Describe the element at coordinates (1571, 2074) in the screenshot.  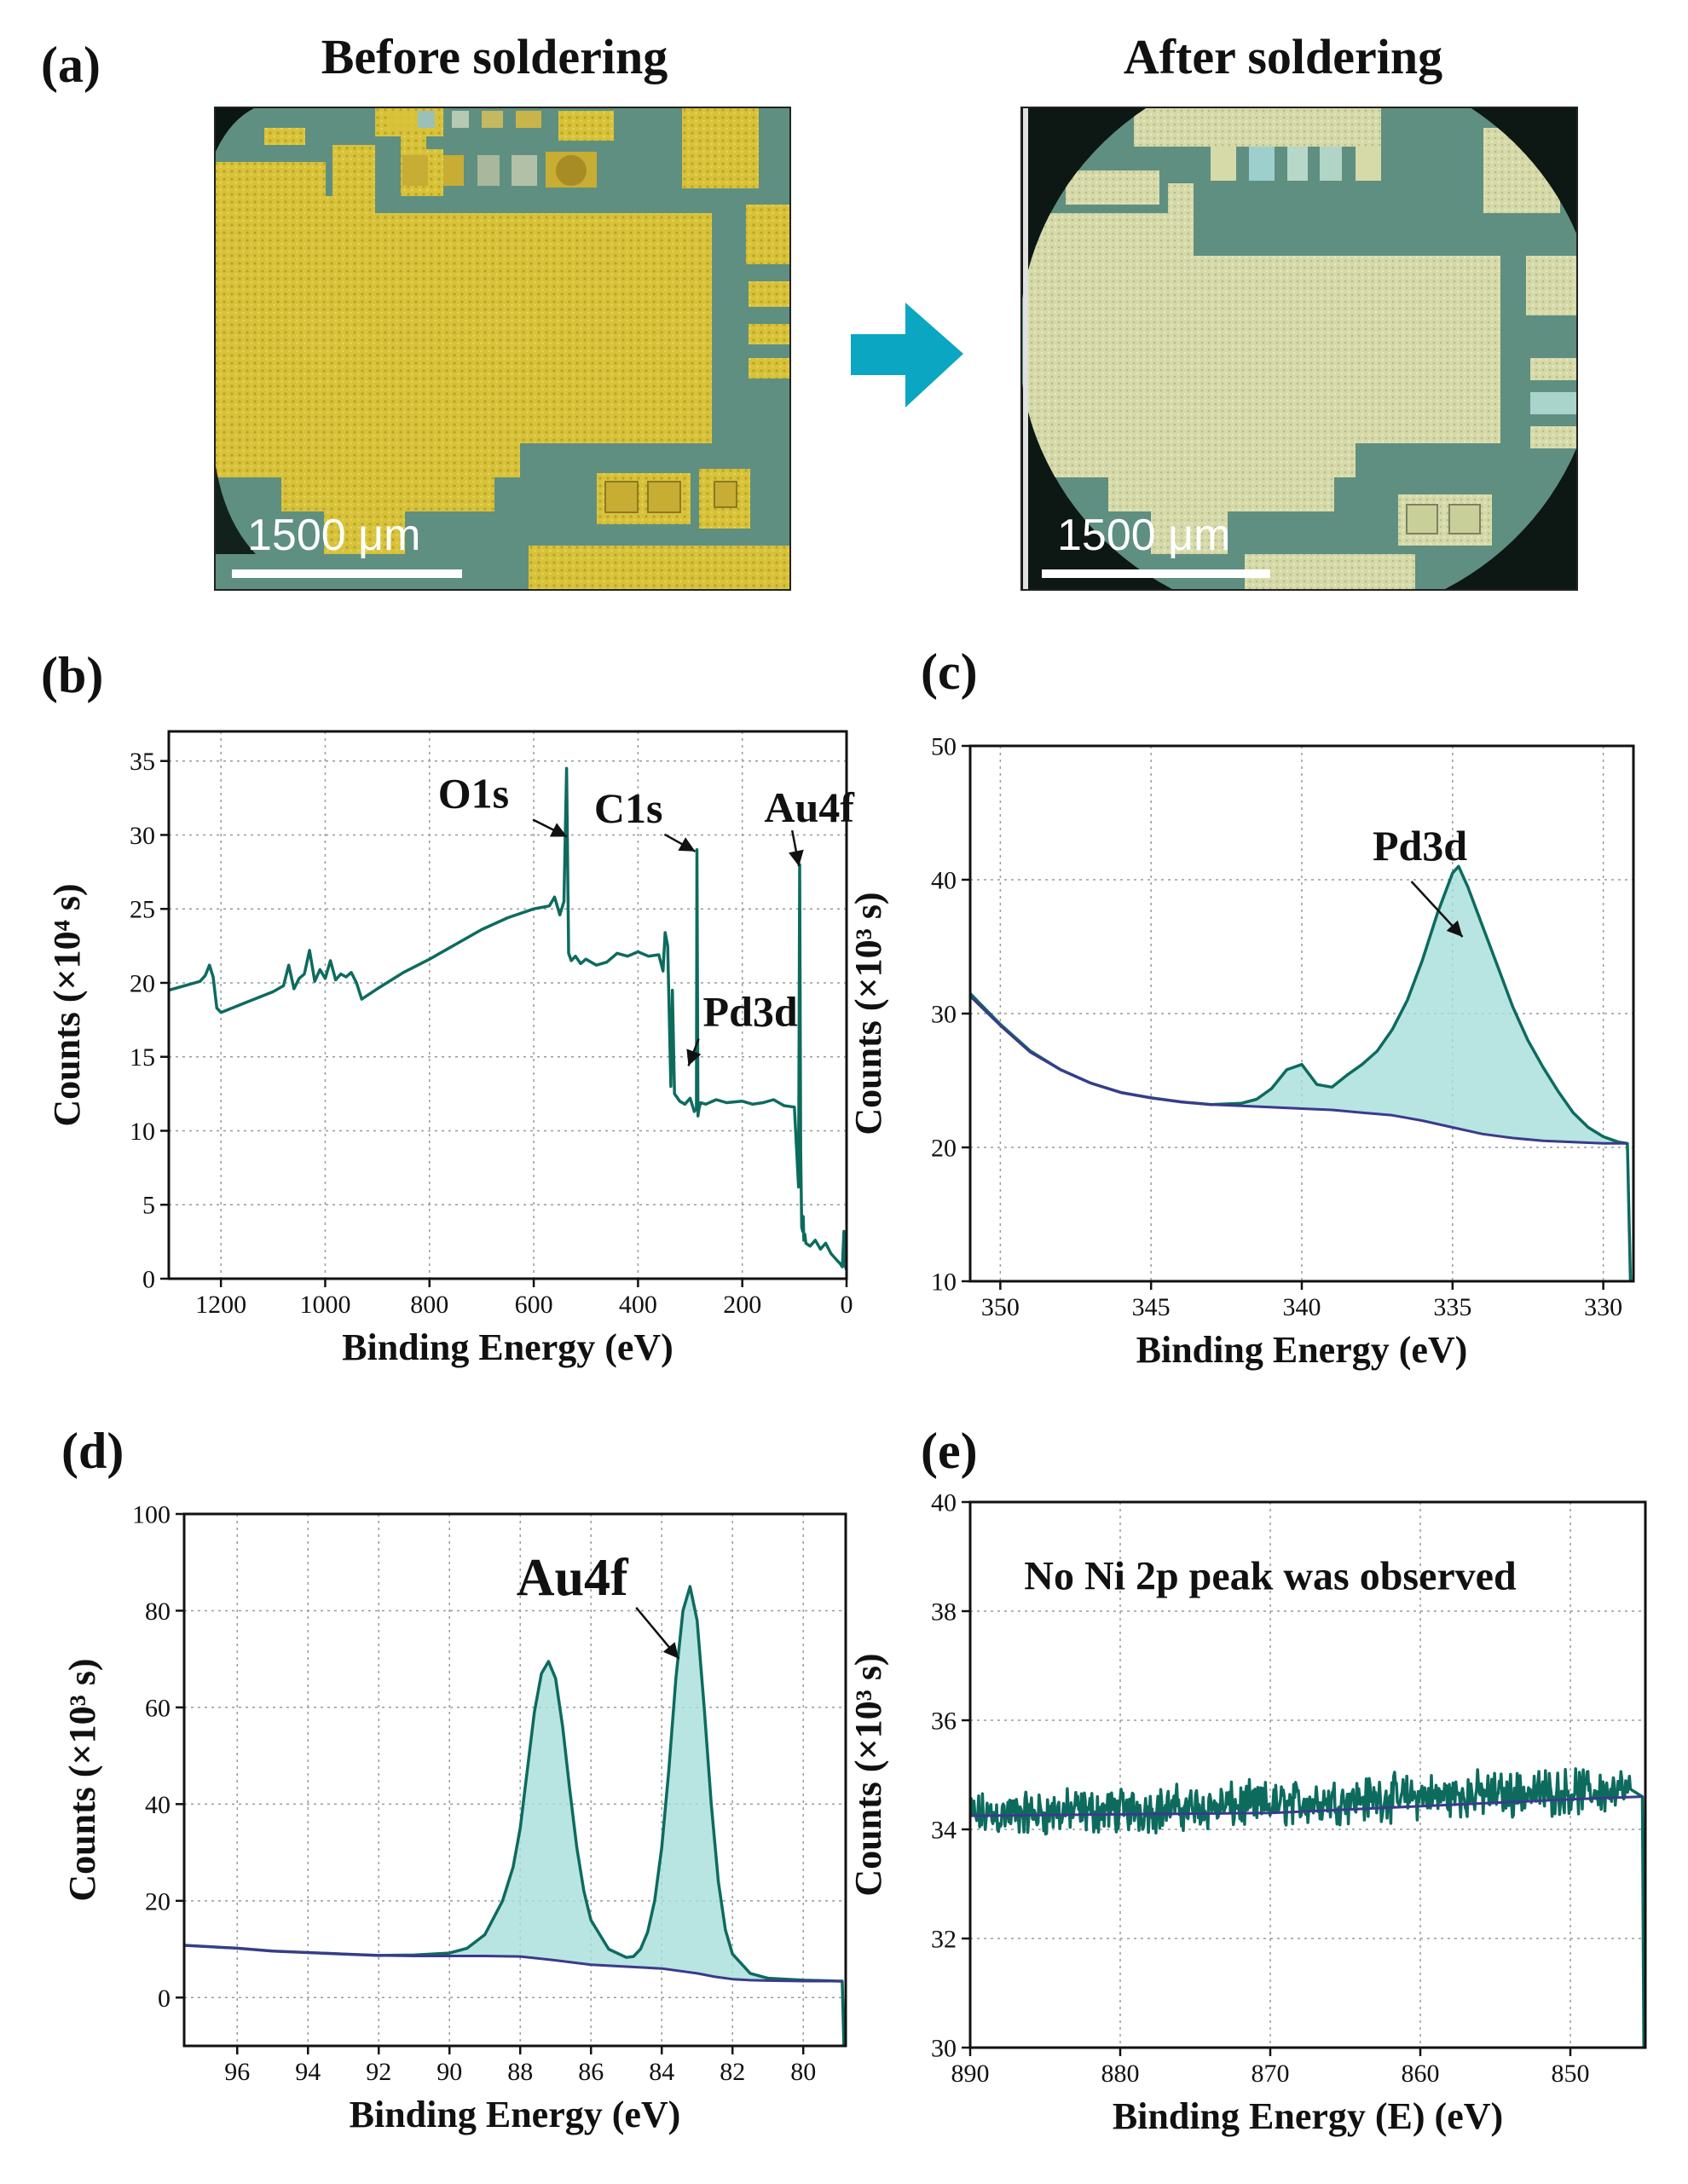
I see `x-tick-label: 850` at that location.